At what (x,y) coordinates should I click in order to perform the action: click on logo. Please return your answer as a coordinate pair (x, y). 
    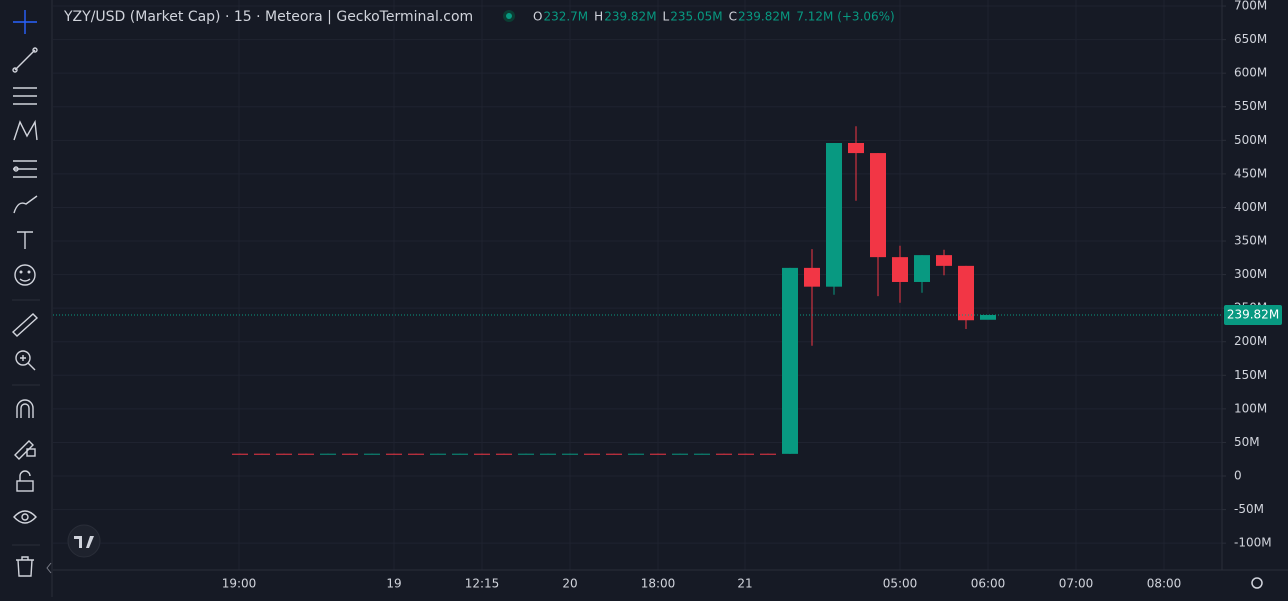
    Looking at the image, I should click on (84, 541).